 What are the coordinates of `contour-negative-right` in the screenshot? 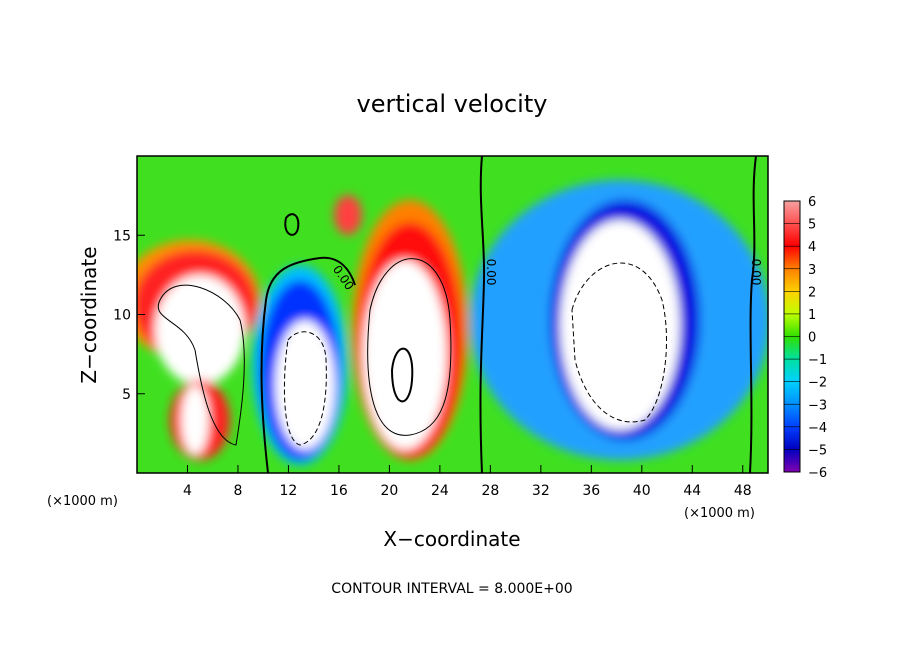 It's located at (619, 342).